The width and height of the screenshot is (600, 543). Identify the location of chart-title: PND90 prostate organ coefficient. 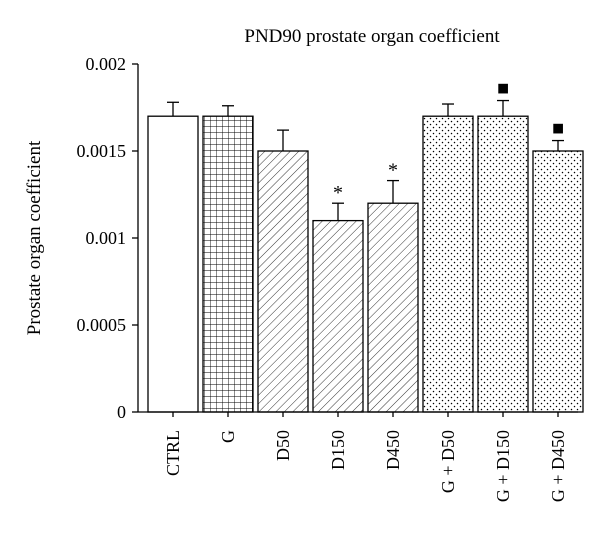
(372, 36).